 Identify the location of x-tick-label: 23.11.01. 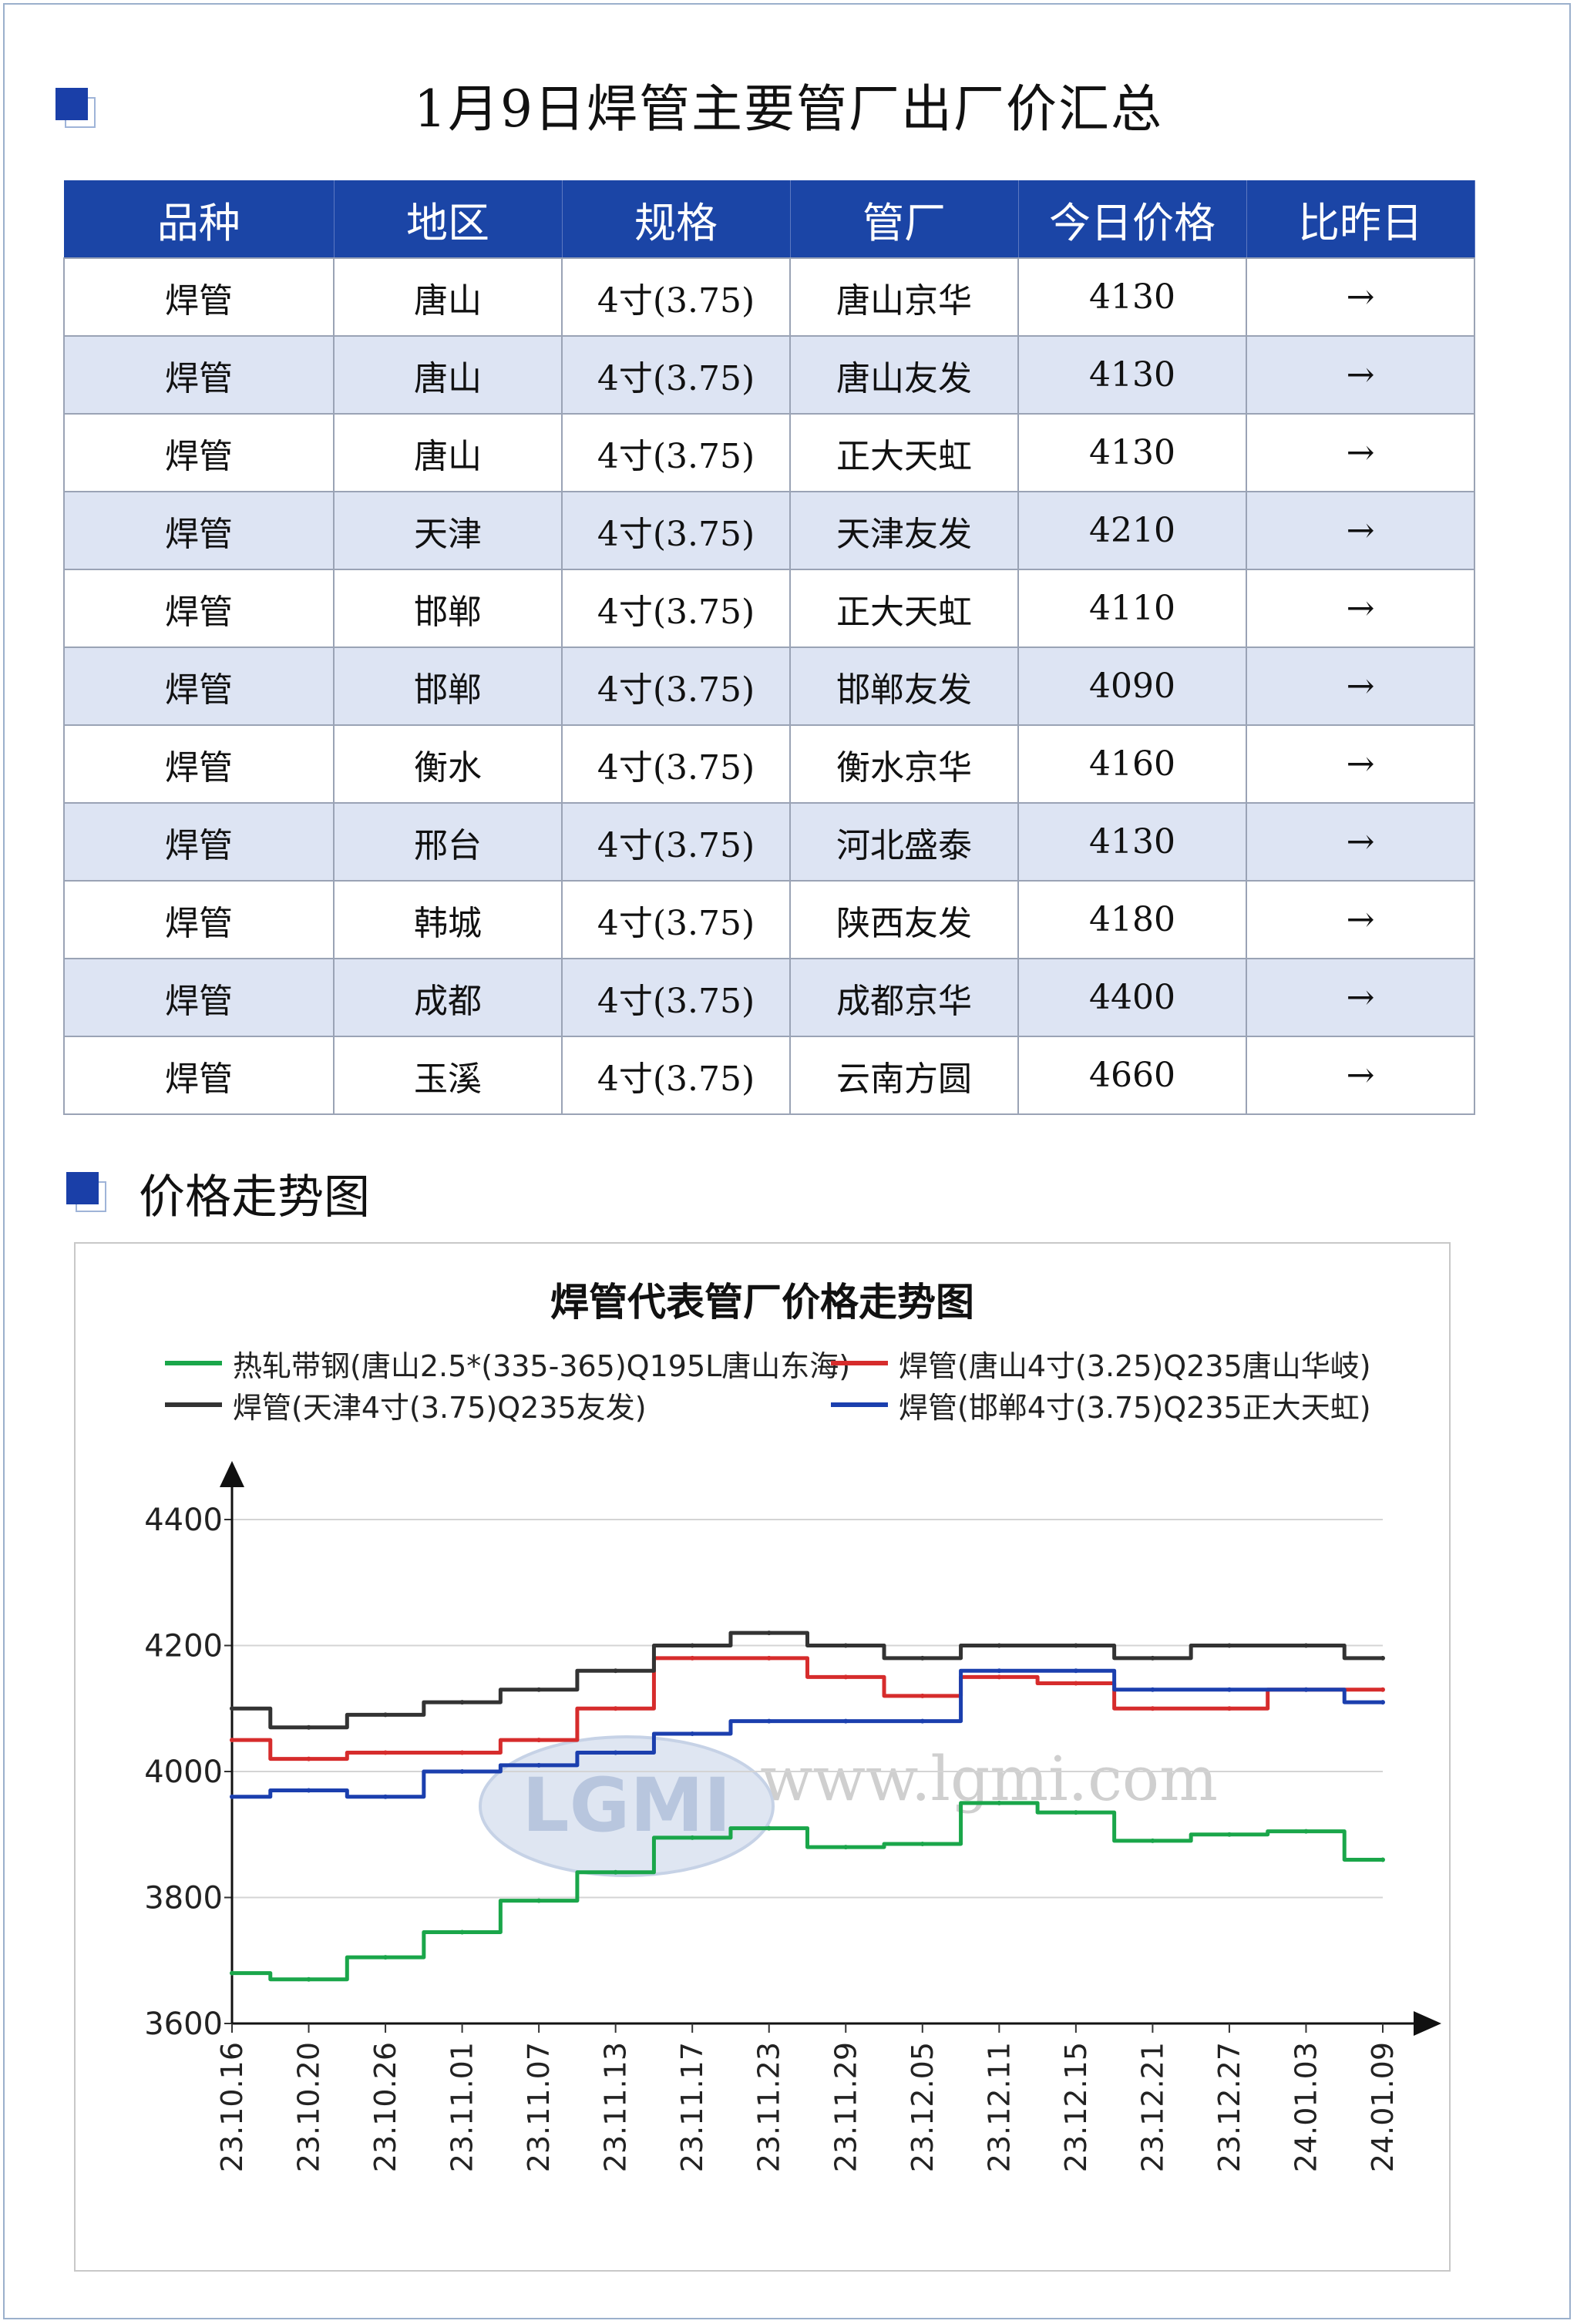
(462, 2107).